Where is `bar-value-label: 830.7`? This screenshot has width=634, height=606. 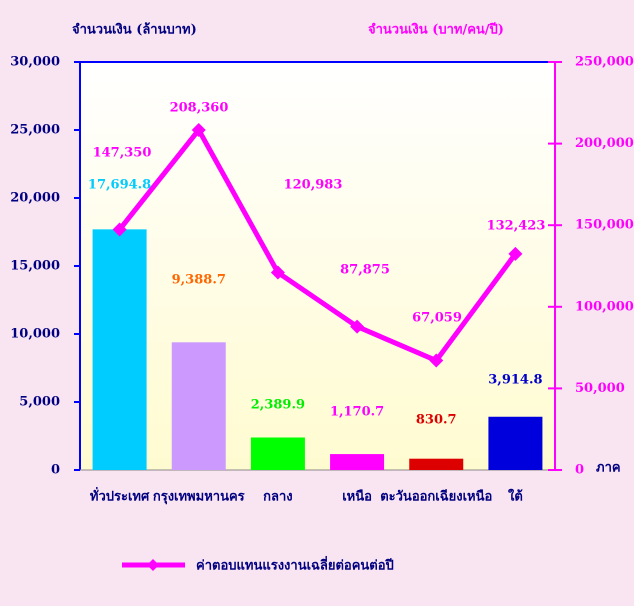 bar-value-label: 830.7 is located at coordinates (436, 420).